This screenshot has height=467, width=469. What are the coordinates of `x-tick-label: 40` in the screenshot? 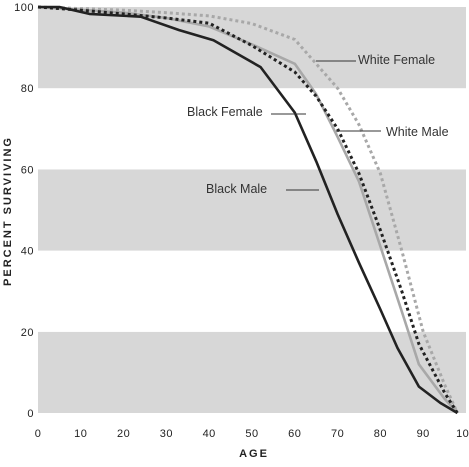 It's located at (209, 434).